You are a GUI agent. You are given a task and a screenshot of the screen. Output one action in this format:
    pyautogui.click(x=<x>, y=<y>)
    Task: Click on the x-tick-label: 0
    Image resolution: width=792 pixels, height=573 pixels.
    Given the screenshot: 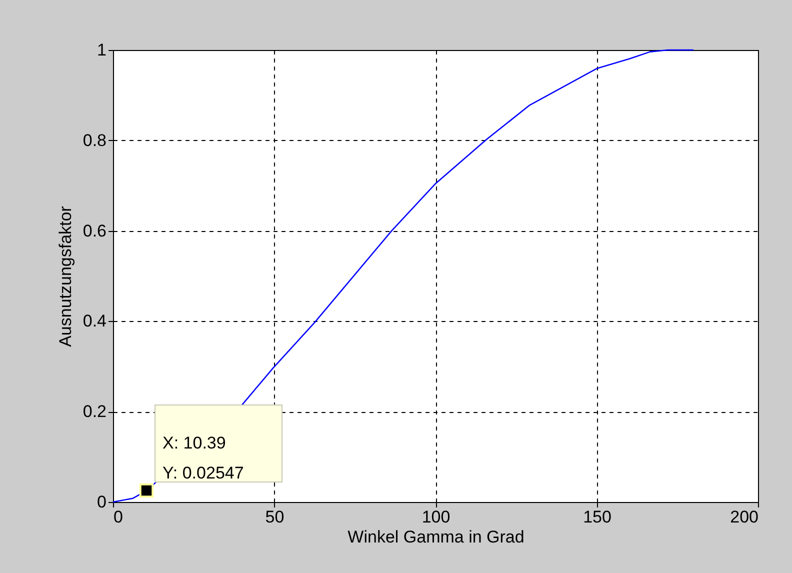 What is the action you would take?
    pyautogui.click(x=118, y=517)
    